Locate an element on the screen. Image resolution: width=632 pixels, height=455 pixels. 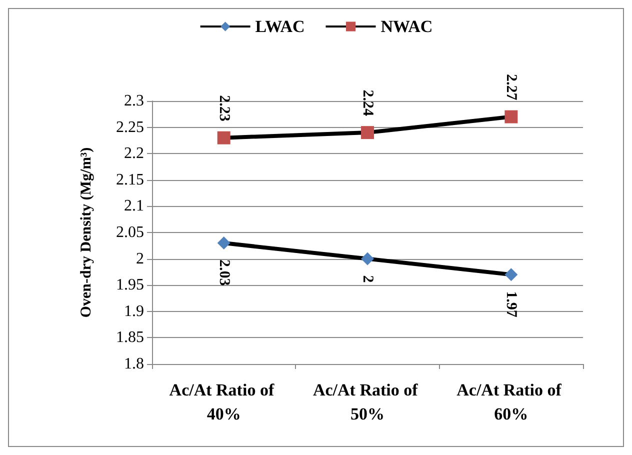
y-tick-label: 1.9 is located at coordinates (134, 311).